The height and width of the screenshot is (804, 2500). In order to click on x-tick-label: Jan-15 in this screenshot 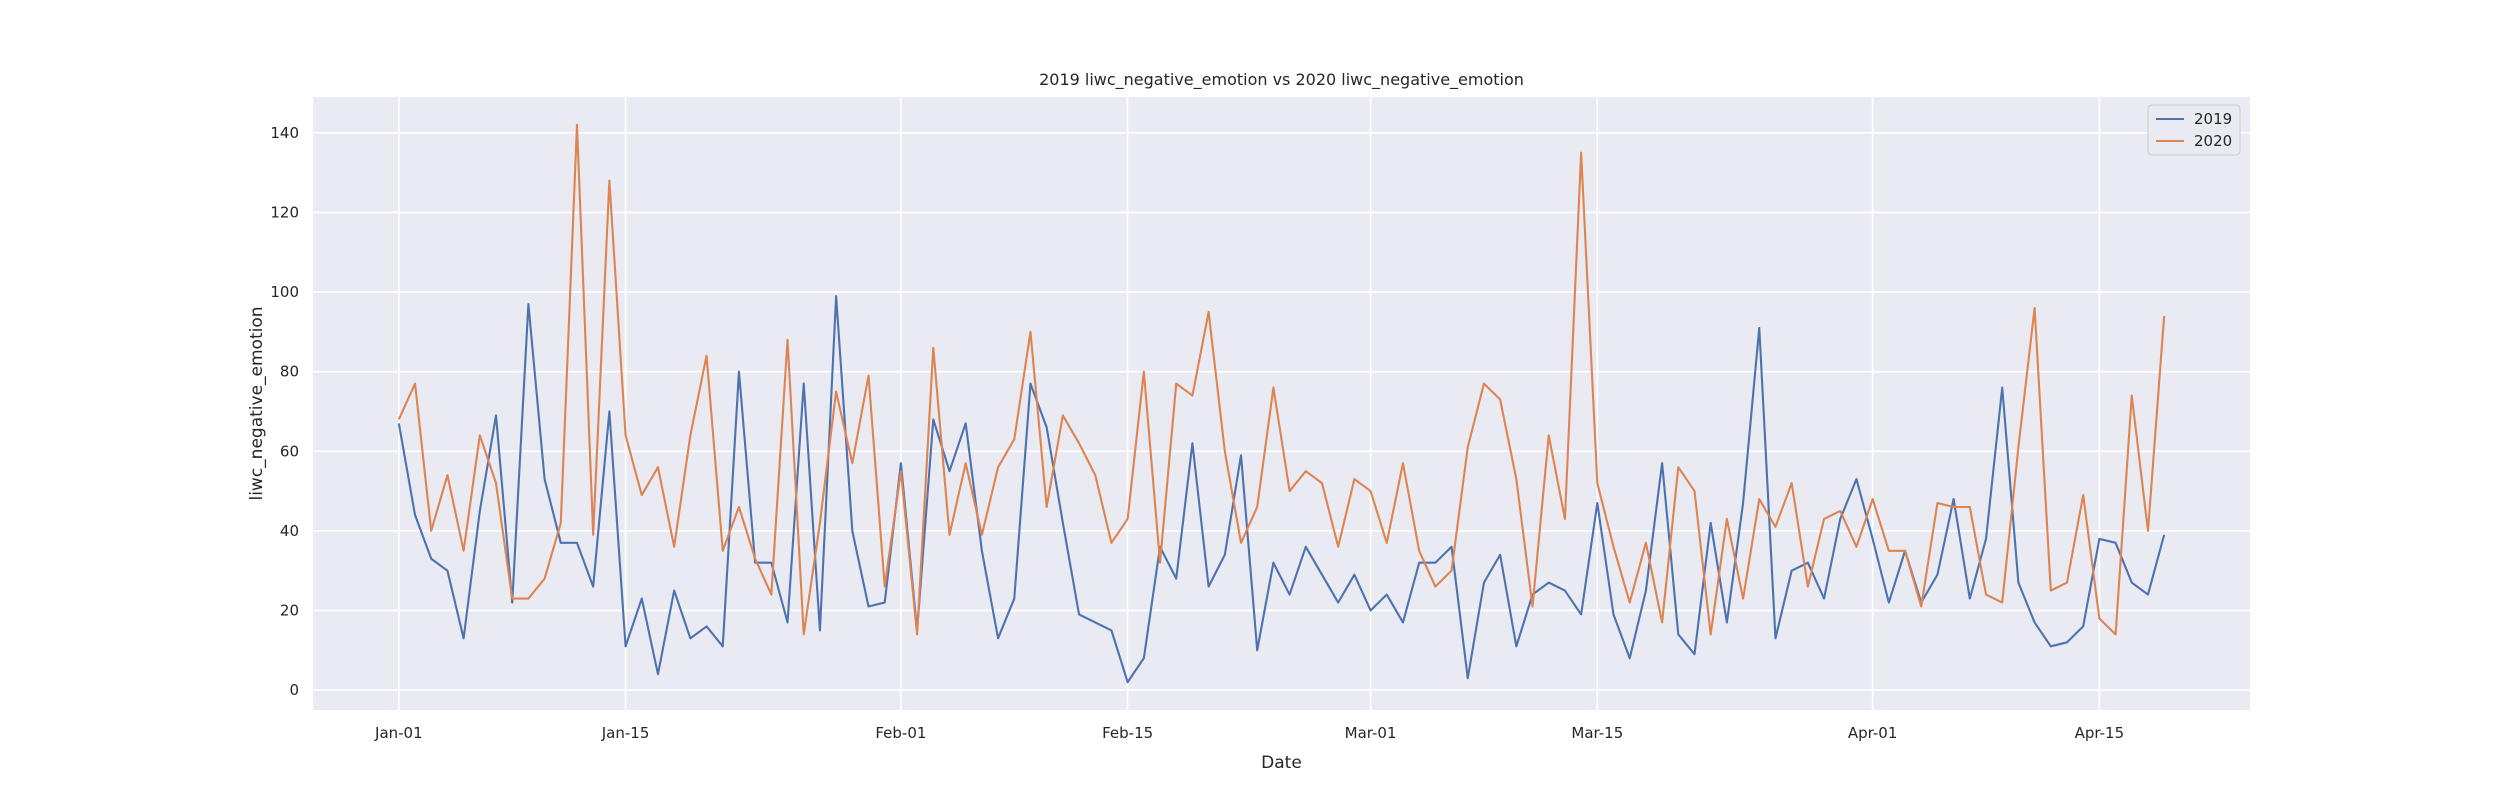, I will do `click(625, 733)`.